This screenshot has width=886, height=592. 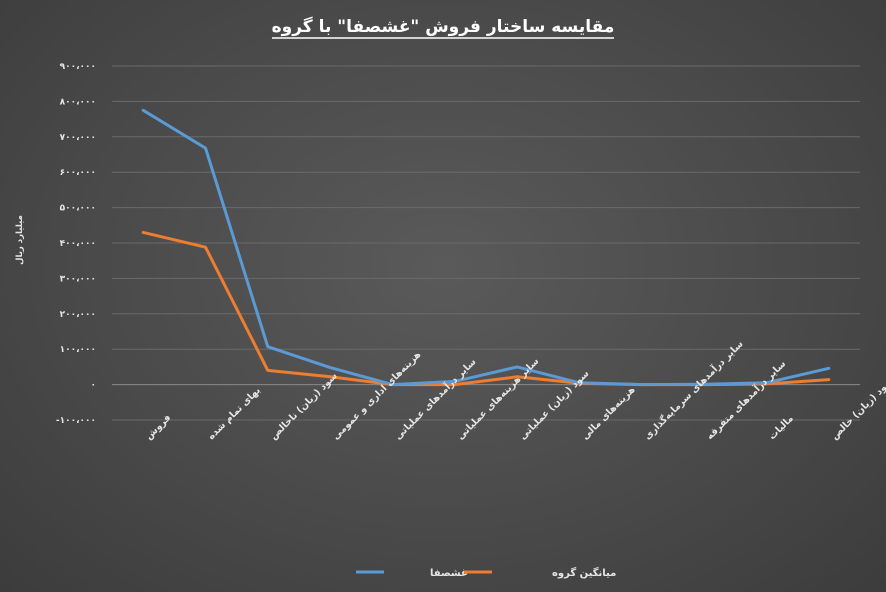 What do you see at coordinates (857, 409) in the screenshot?
I see `x-category-label: سود (زیان) خالص` at bounding box center [857, 409].